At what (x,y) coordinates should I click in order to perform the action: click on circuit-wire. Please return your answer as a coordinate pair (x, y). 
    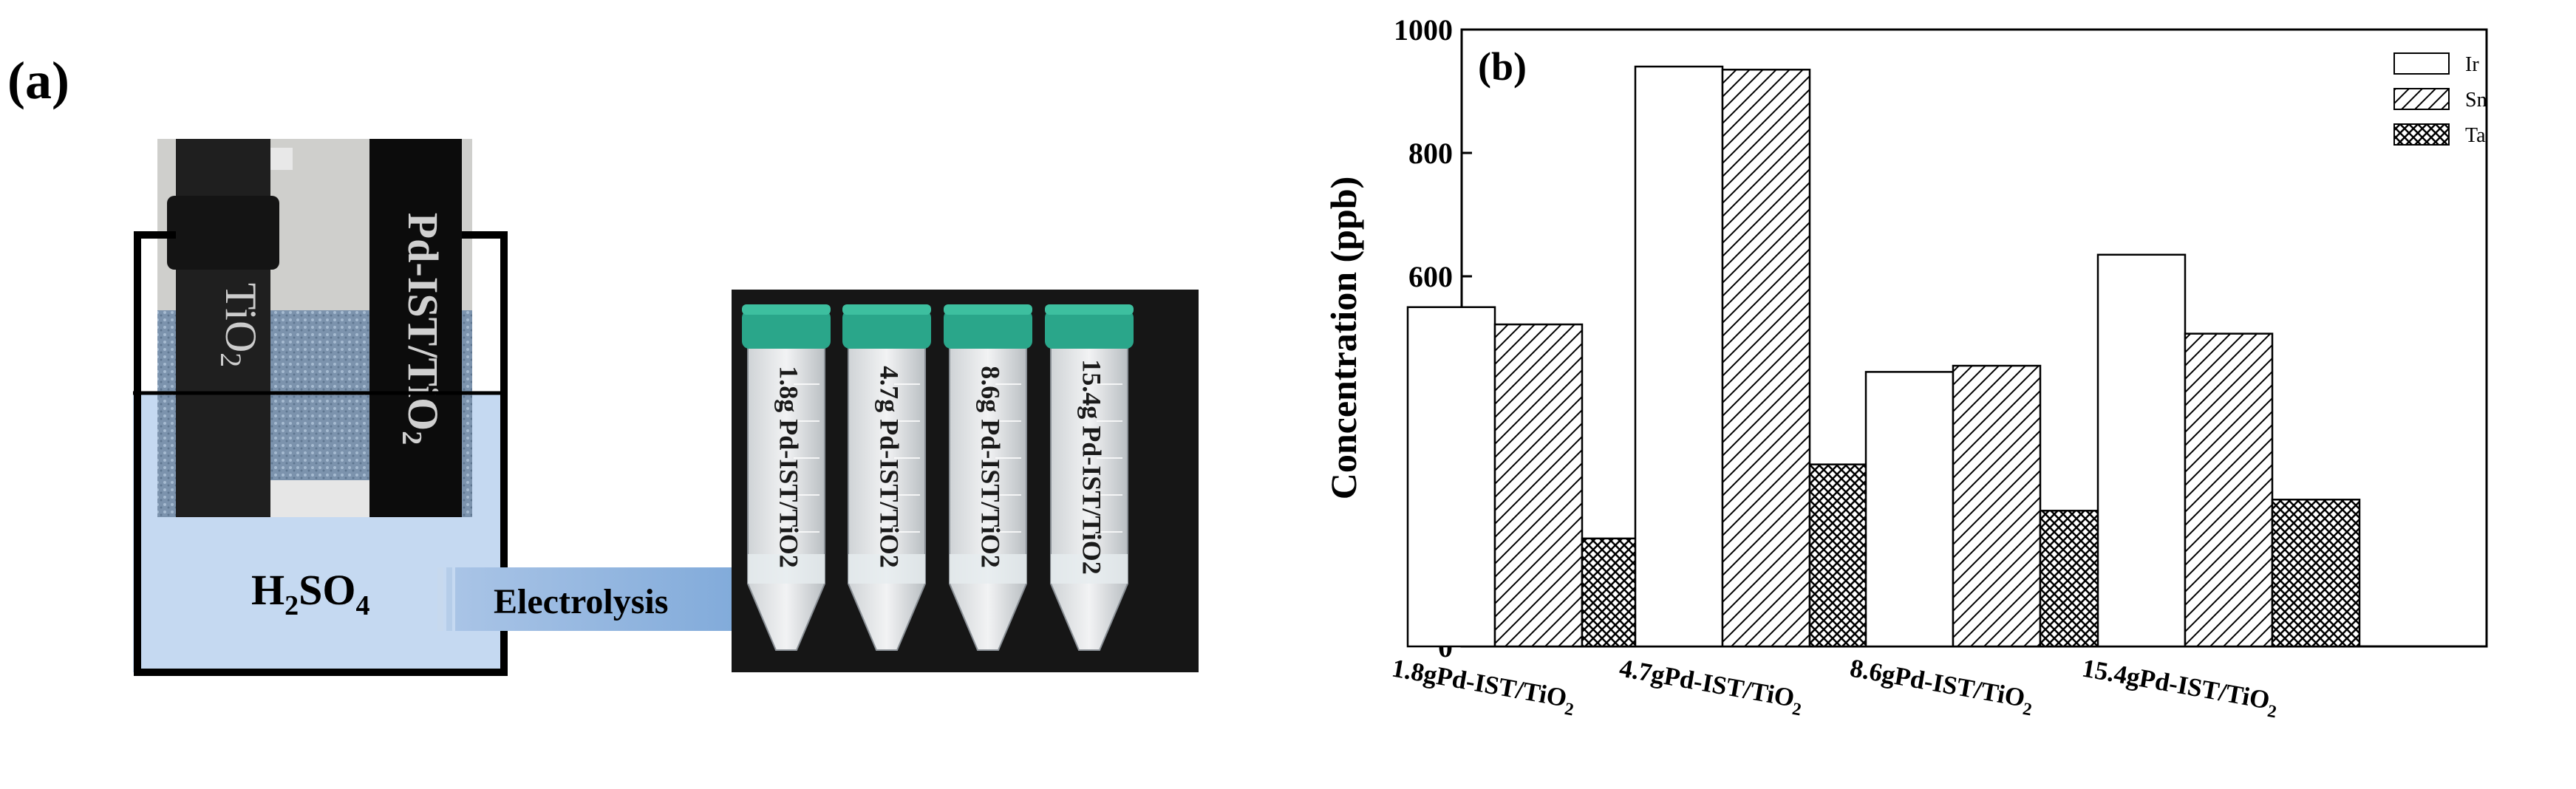
    Looking at the image, I should click on (321, 453).